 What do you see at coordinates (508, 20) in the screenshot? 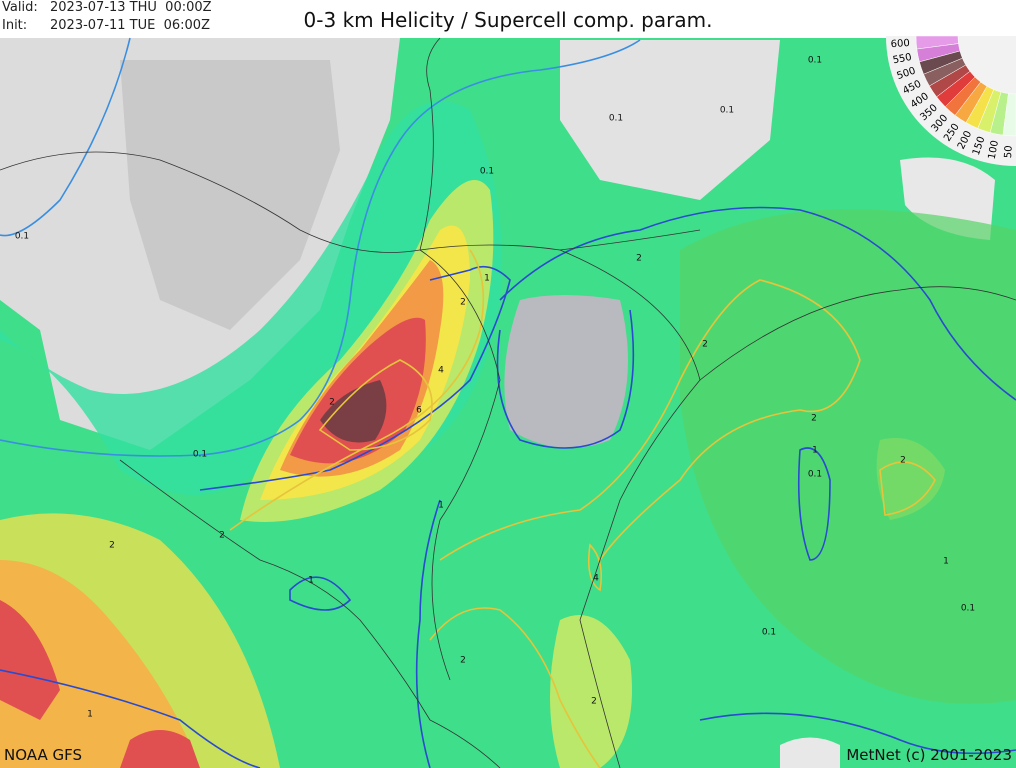
I see `map-title: 0-3 km Helicity / Supercell comp. param.` at bounding box center [508, 20].